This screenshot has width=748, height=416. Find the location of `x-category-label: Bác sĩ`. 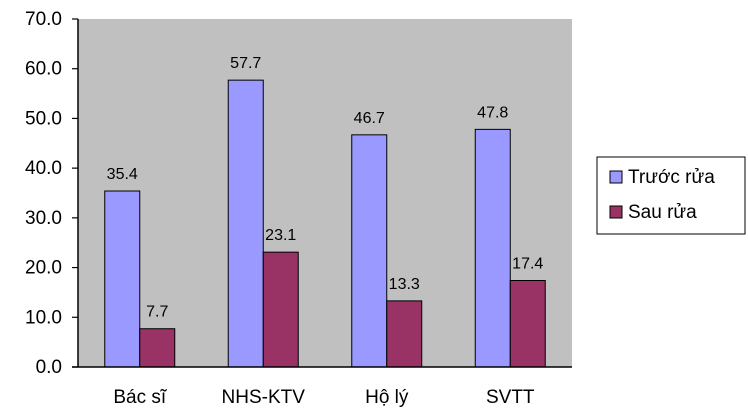

x-category-label: Bác sĩ is located at coordinates (140, 397).